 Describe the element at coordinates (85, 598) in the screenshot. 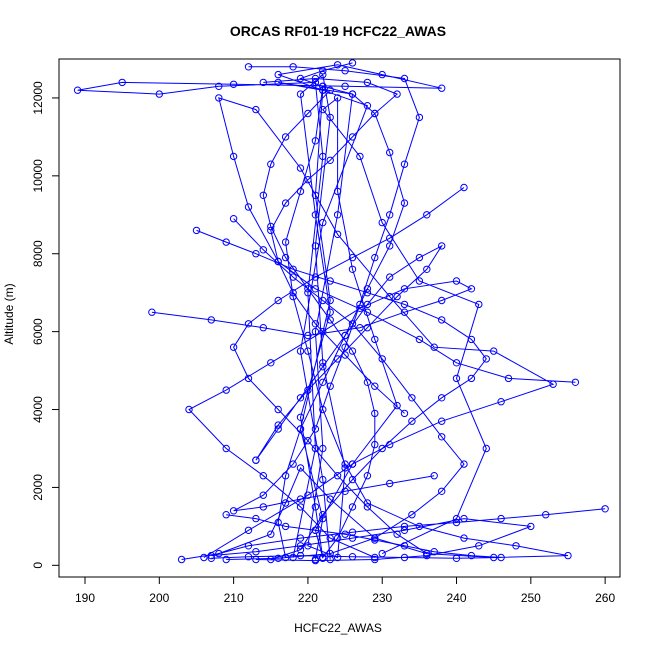

I see `x-tick-label: 190` at that location.